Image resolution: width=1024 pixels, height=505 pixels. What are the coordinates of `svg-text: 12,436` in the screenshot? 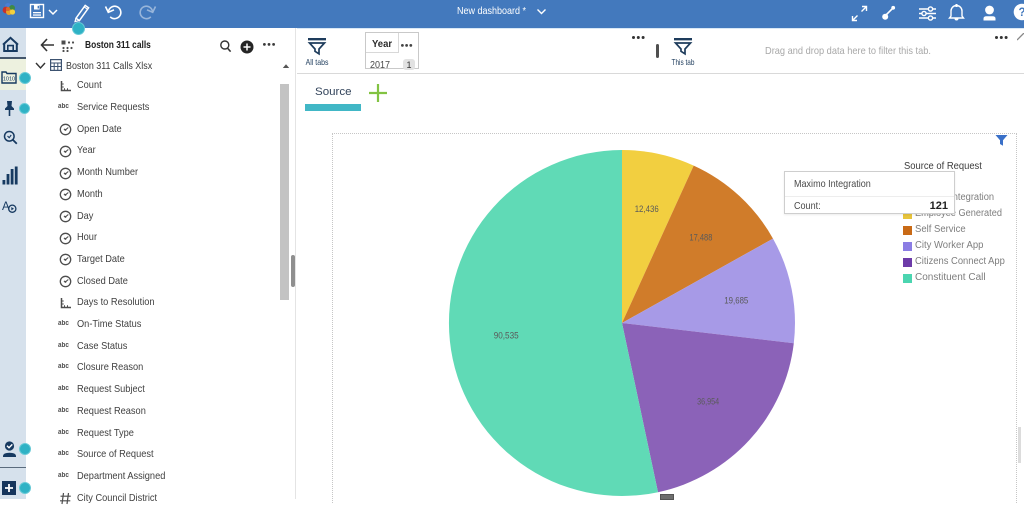 It's located at (647, 209).